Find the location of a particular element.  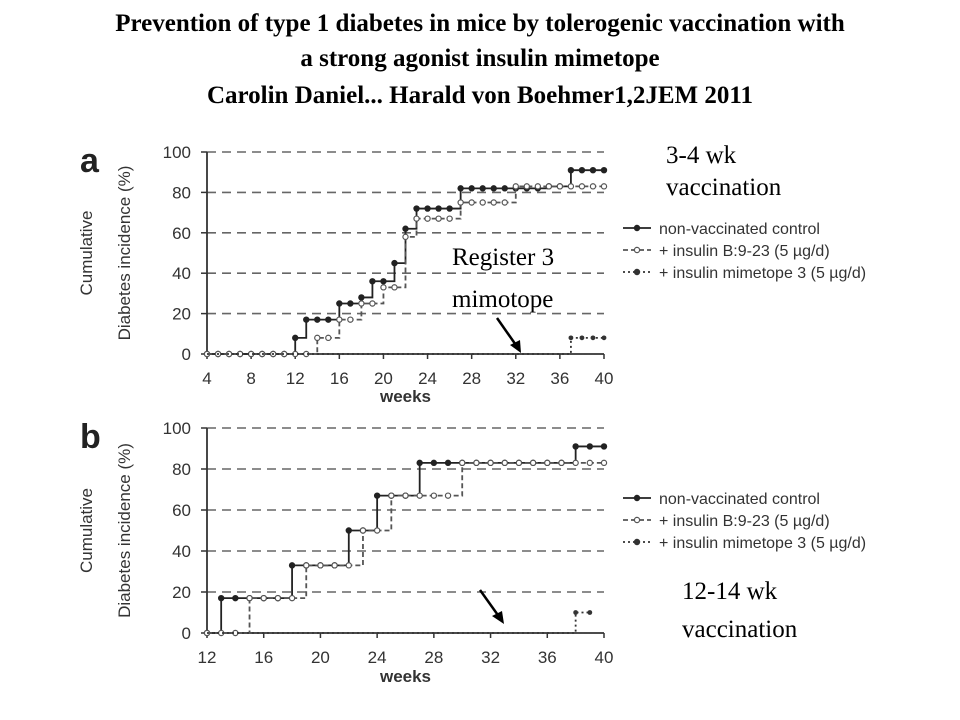

panel-a-note-line1: 3-4 wk is located at coordinates (701, 155).